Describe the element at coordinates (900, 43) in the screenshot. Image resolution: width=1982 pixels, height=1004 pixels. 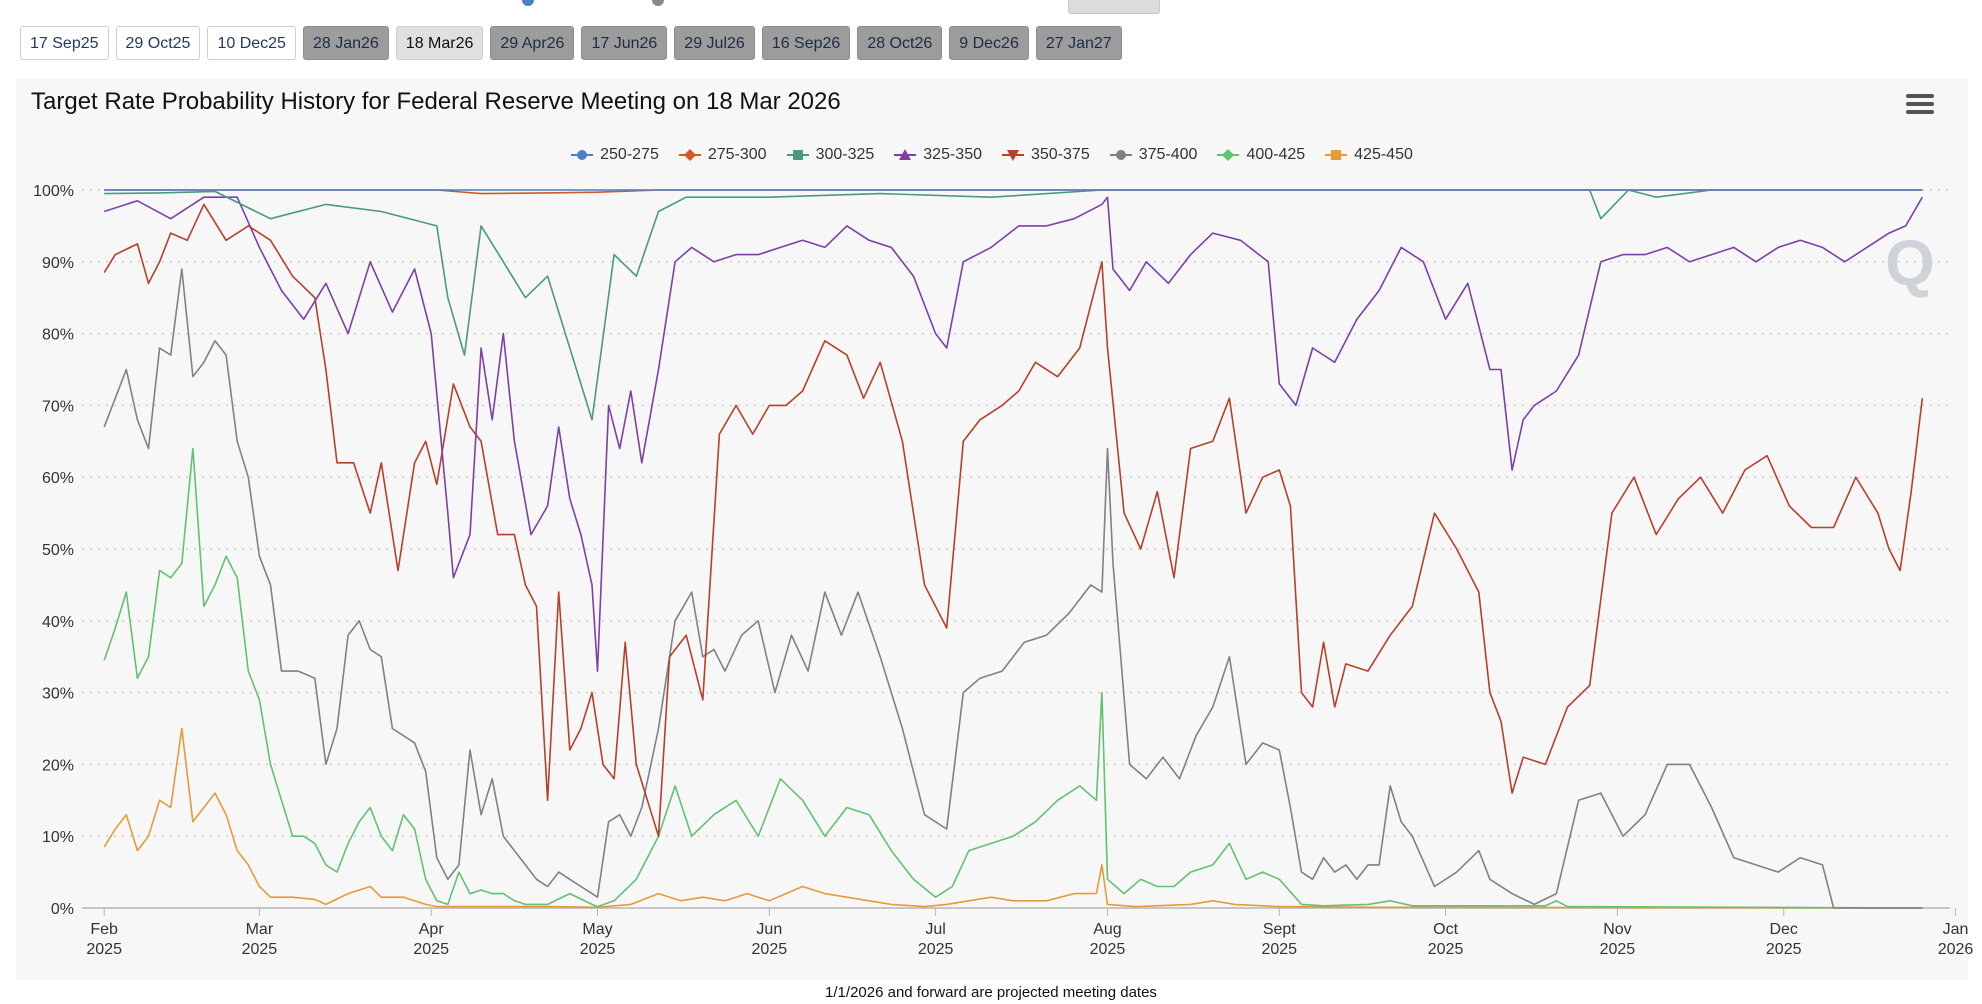
I see `meeting-tab: 28 Oct26` at that location.